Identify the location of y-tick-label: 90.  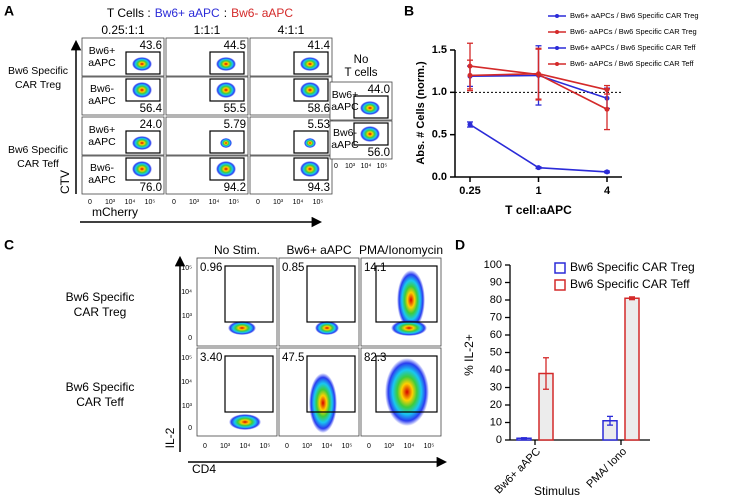
(496, 282).